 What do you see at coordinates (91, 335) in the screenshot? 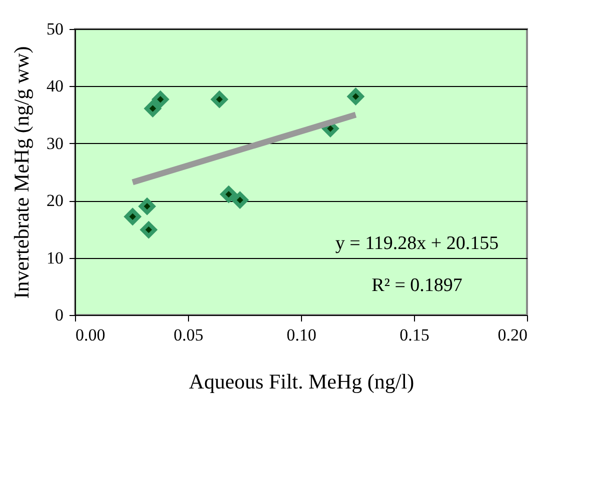
I see `x-tick-label: 0.00` at bounding box center [91, 335].